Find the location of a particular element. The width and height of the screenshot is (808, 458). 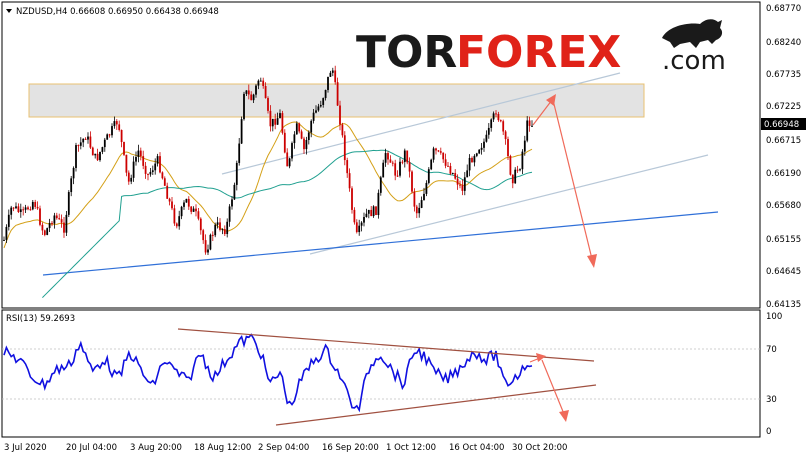

time-tick: 3 Aug 20:00 is located at coordinates (156, 448).